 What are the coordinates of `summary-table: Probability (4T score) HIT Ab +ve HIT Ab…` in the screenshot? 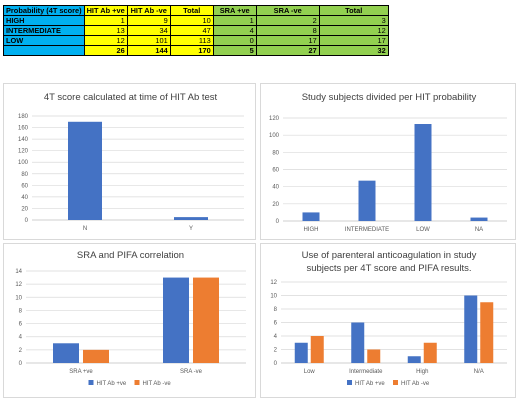 It's located at (196, 30).